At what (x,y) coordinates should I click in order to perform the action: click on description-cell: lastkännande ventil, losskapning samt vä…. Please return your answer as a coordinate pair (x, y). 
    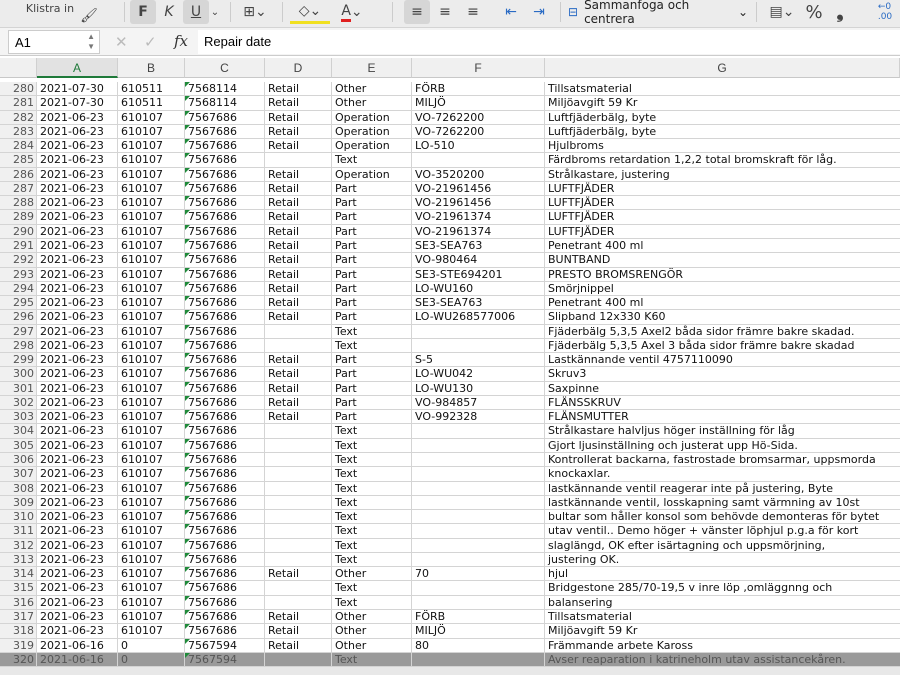
    Looking at the image, I should click on (722, 503).